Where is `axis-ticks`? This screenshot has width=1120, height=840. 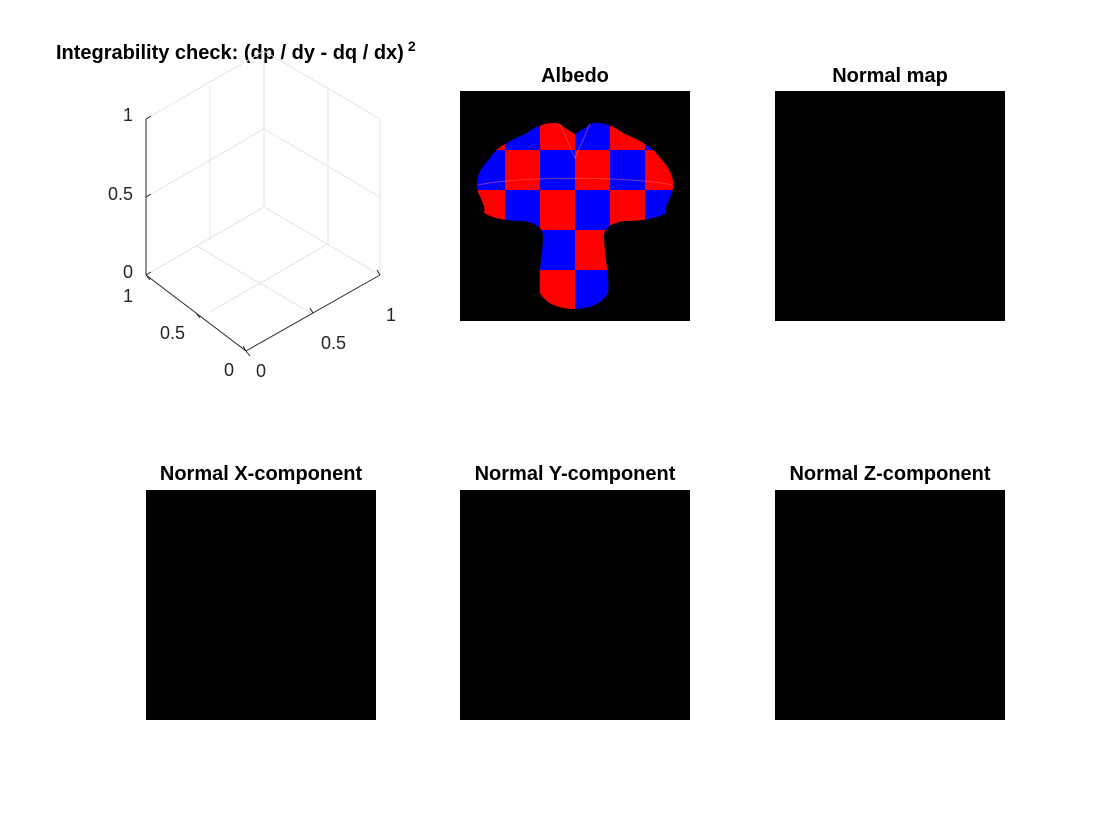 axis-ticks is located at coordinates (263, 236).